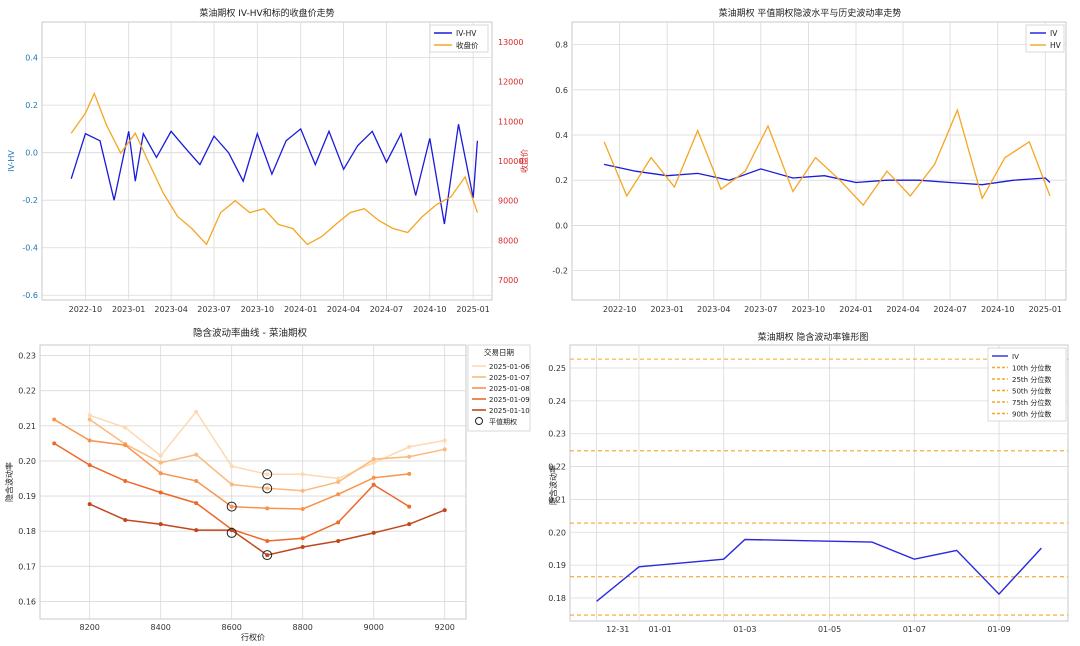  Describe the element at coordinates (213, 309) in the screenshot. I see `x-tick-label: 2023-07` at that location.